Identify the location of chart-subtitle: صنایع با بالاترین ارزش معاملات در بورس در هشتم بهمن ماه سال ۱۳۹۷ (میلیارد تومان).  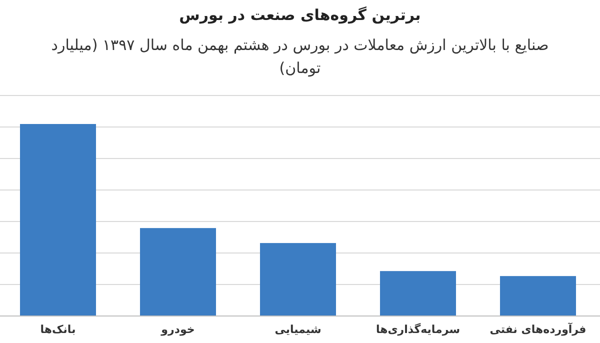
(300, 57).